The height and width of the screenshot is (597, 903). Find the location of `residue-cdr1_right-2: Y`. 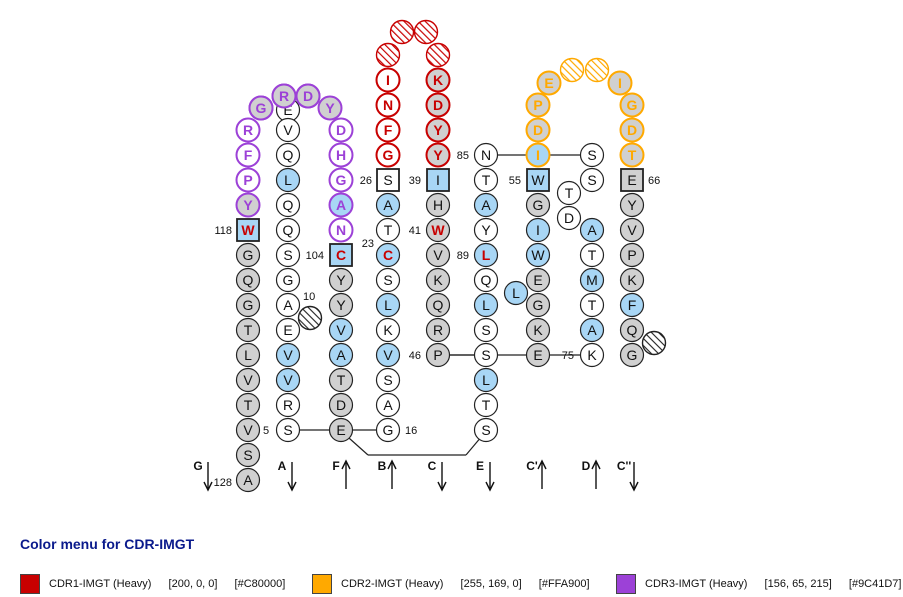

residue-cdr1_right-2: Y is located at coordinates (438, 130).